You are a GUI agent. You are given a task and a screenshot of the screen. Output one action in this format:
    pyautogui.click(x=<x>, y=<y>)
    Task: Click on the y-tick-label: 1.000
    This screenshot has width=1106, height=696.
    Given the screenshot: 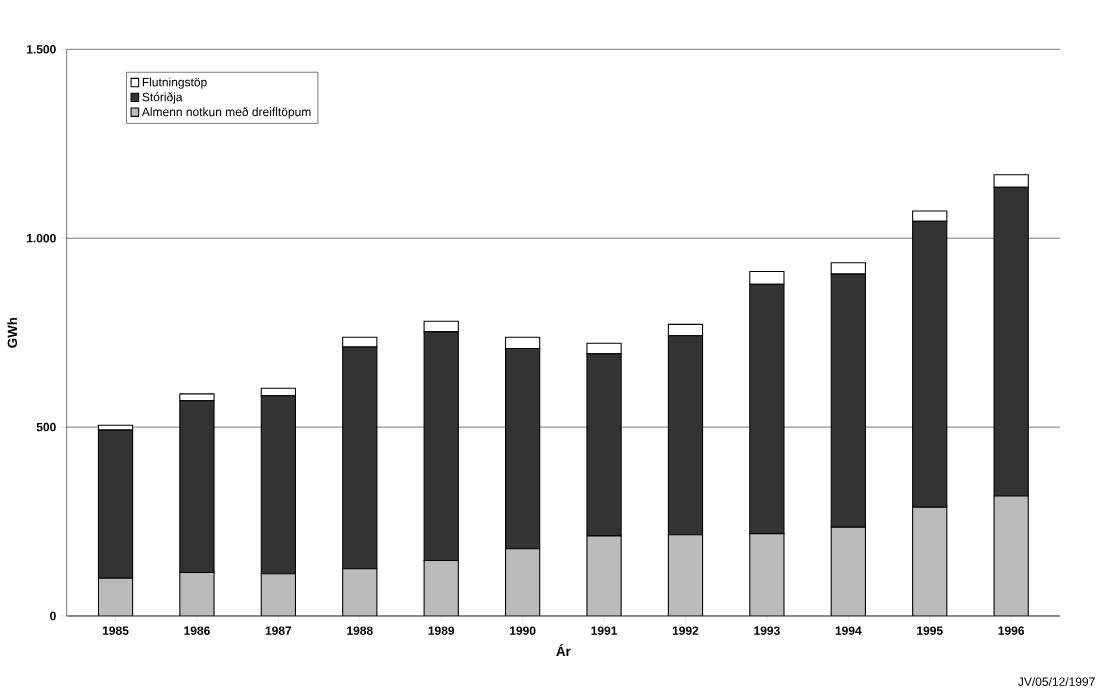 What is the action you would take?
    pyautogui.click(x=41, y=238)
    